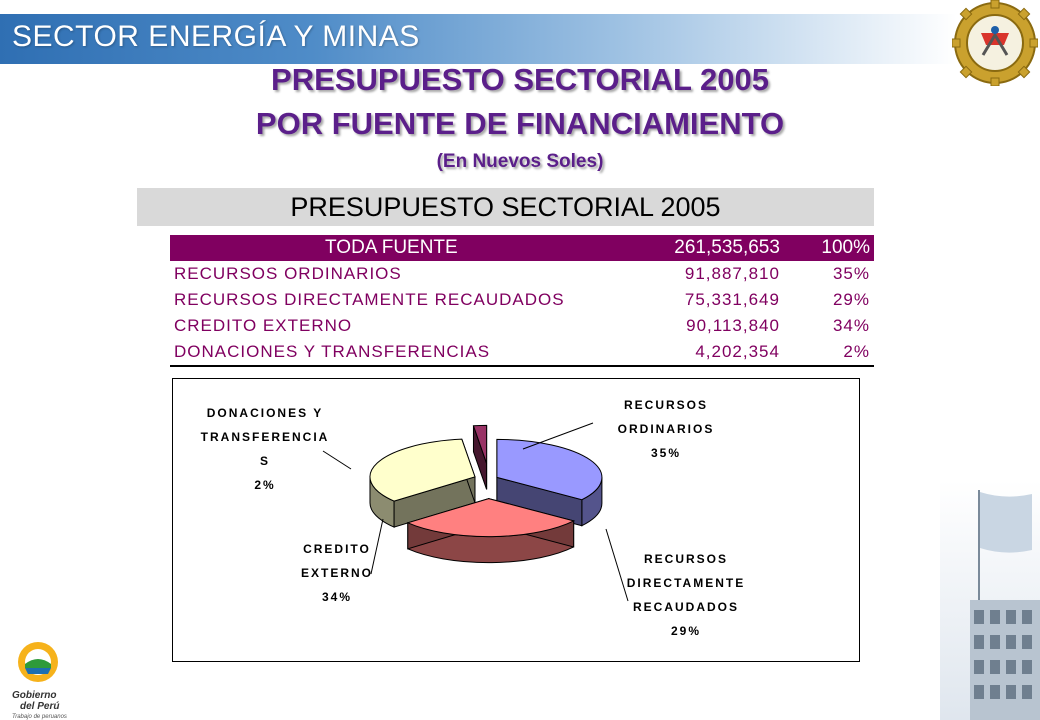 The image size is (1040, 720). I want to click on total-amount: 261,535,653, so click(698, 248).